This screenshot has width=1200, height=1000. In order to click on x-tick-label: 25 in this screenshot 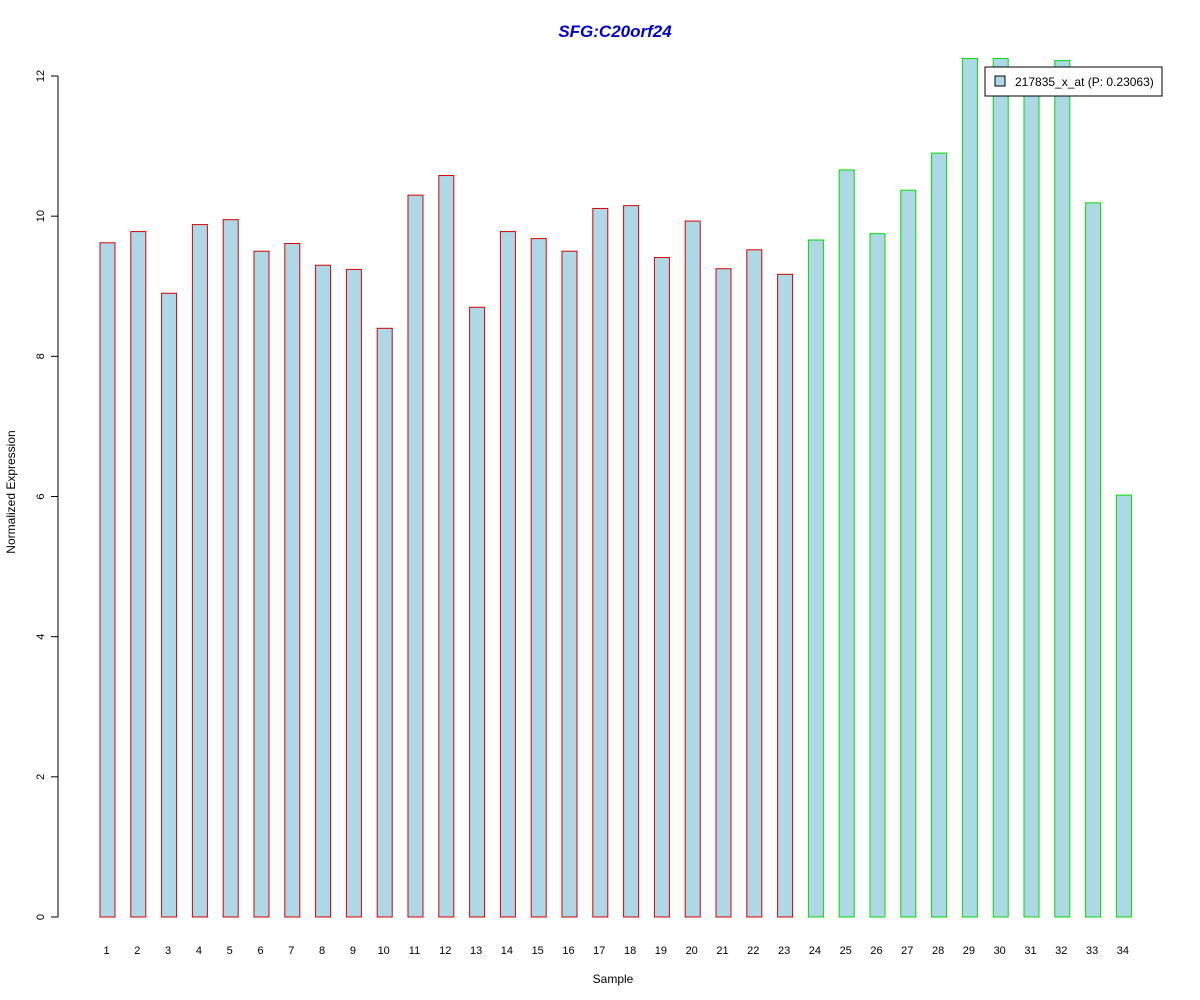, I will do `click(846, 951)`.